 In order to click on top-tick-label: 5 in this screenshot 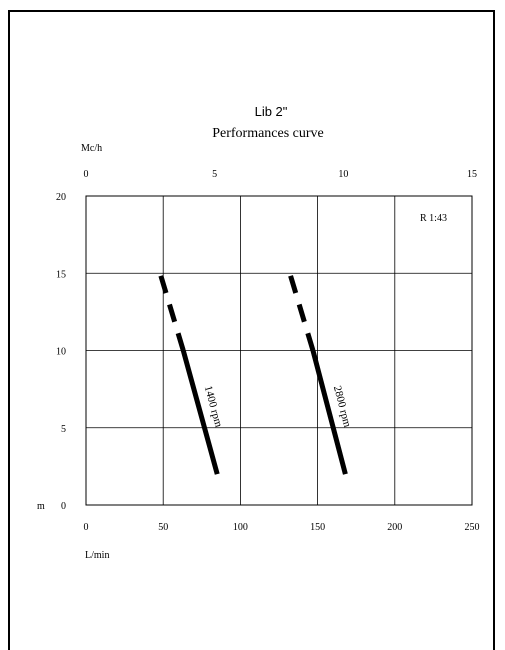, I will do `click(214, 174)`.